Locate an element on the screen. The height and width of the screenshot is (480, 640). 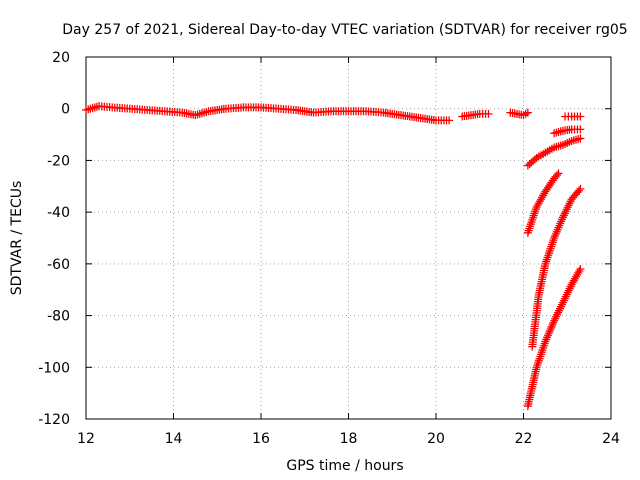
y-tick-label: -100 is located at coordinates (54, 368).